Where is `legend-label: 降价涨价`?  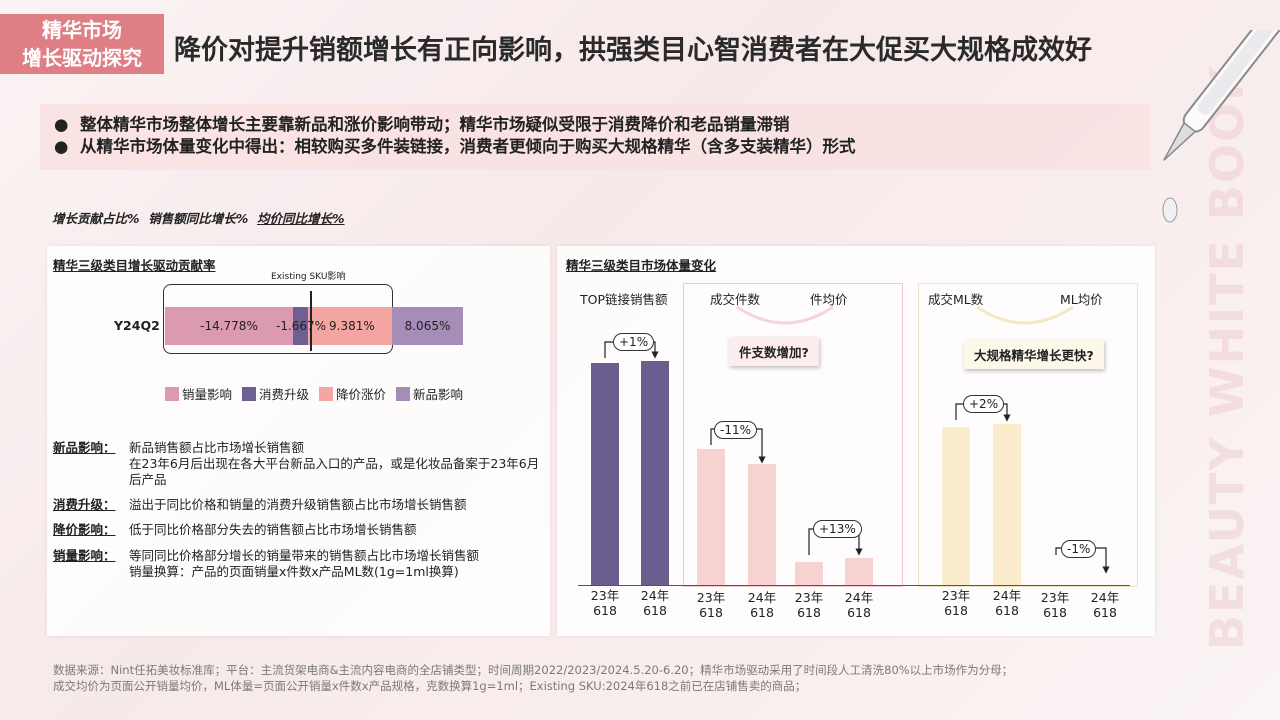
legend-label: 降价涨价 is located at coordinates (361, 394).